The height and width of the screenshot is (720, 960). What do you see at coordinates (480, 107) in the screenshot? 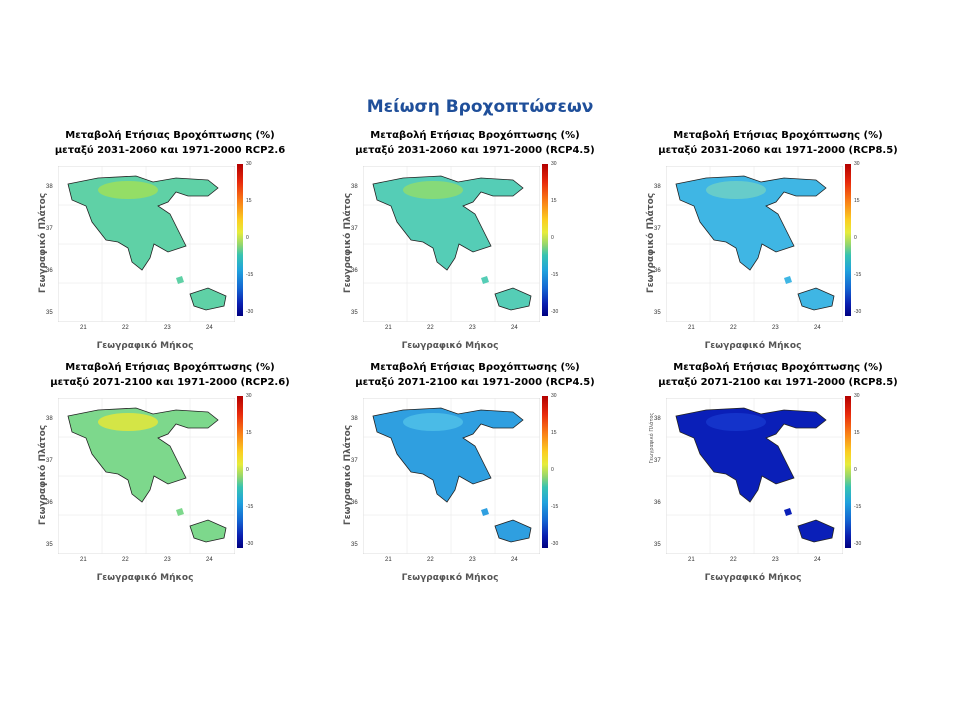
I see `slide-title: Μείωση Βροχοπτώσεων` at bounding box center [480, 107].